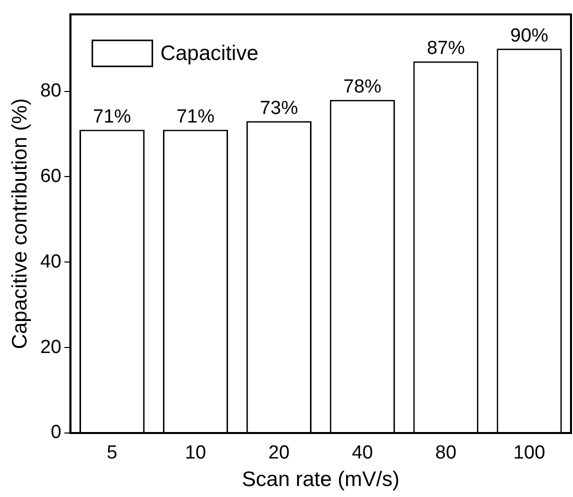 The height and width of the screenshot is (497, 573). Describe the element at coordinates (445, 49) in the screenshot. I see `data-label: 87%` at that location.